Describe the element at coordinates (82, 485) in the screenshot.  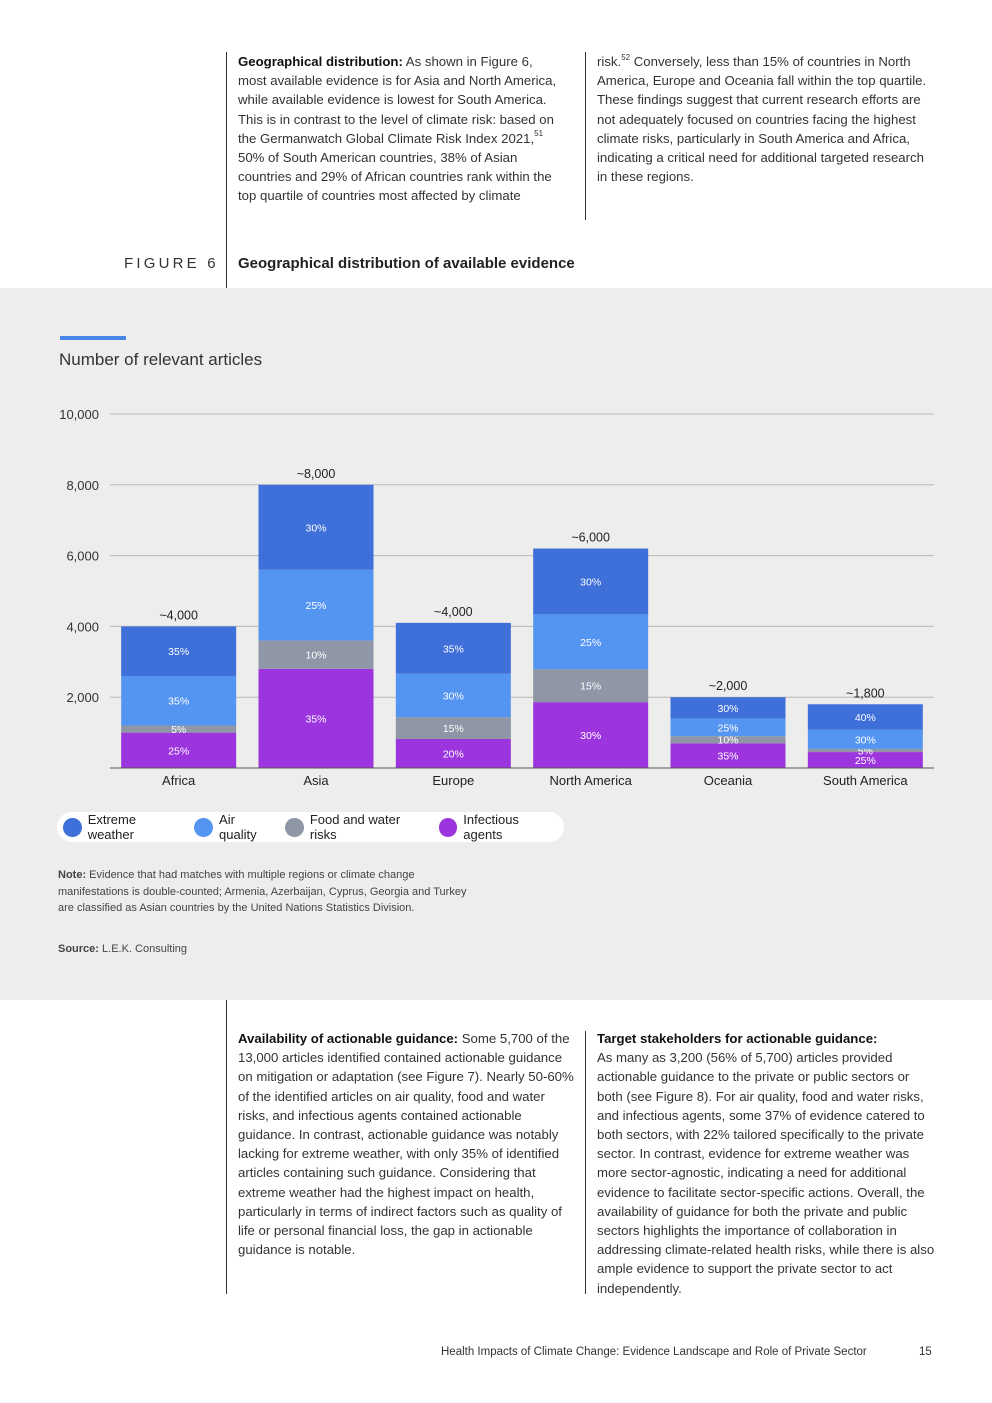
I see `y-tick-label: 8,000` at that location.